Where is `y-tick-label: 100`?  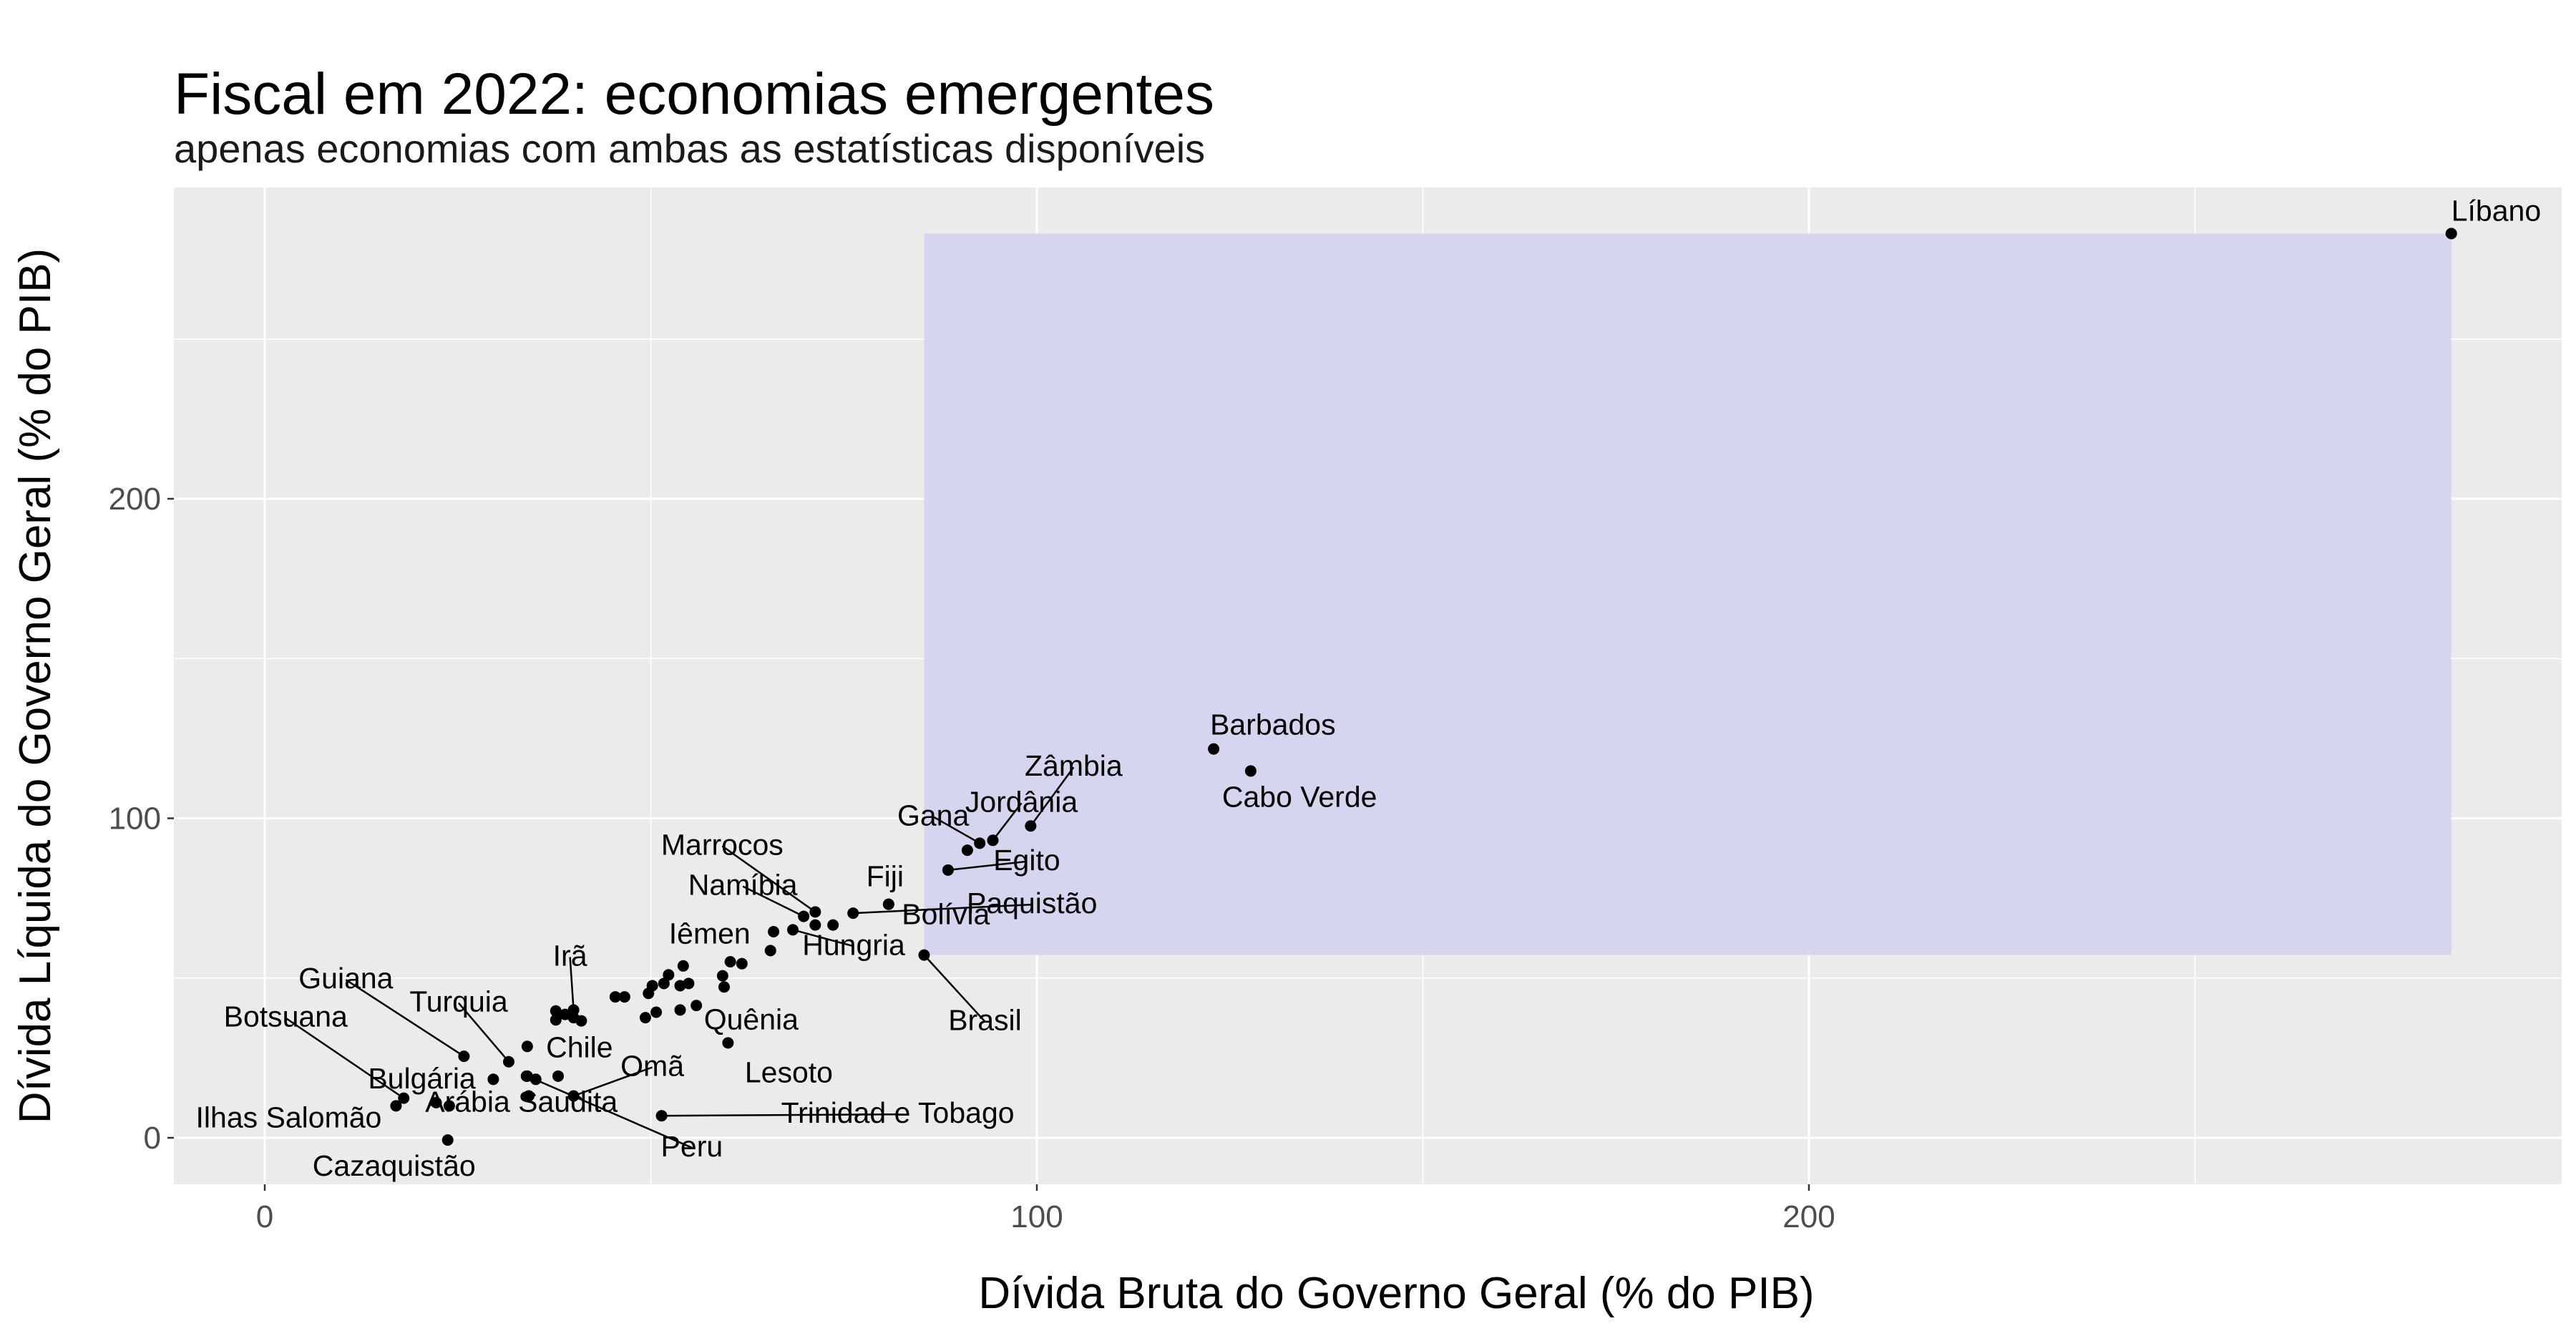 y-tick-label: 100 is located at coordinates (135, 819).